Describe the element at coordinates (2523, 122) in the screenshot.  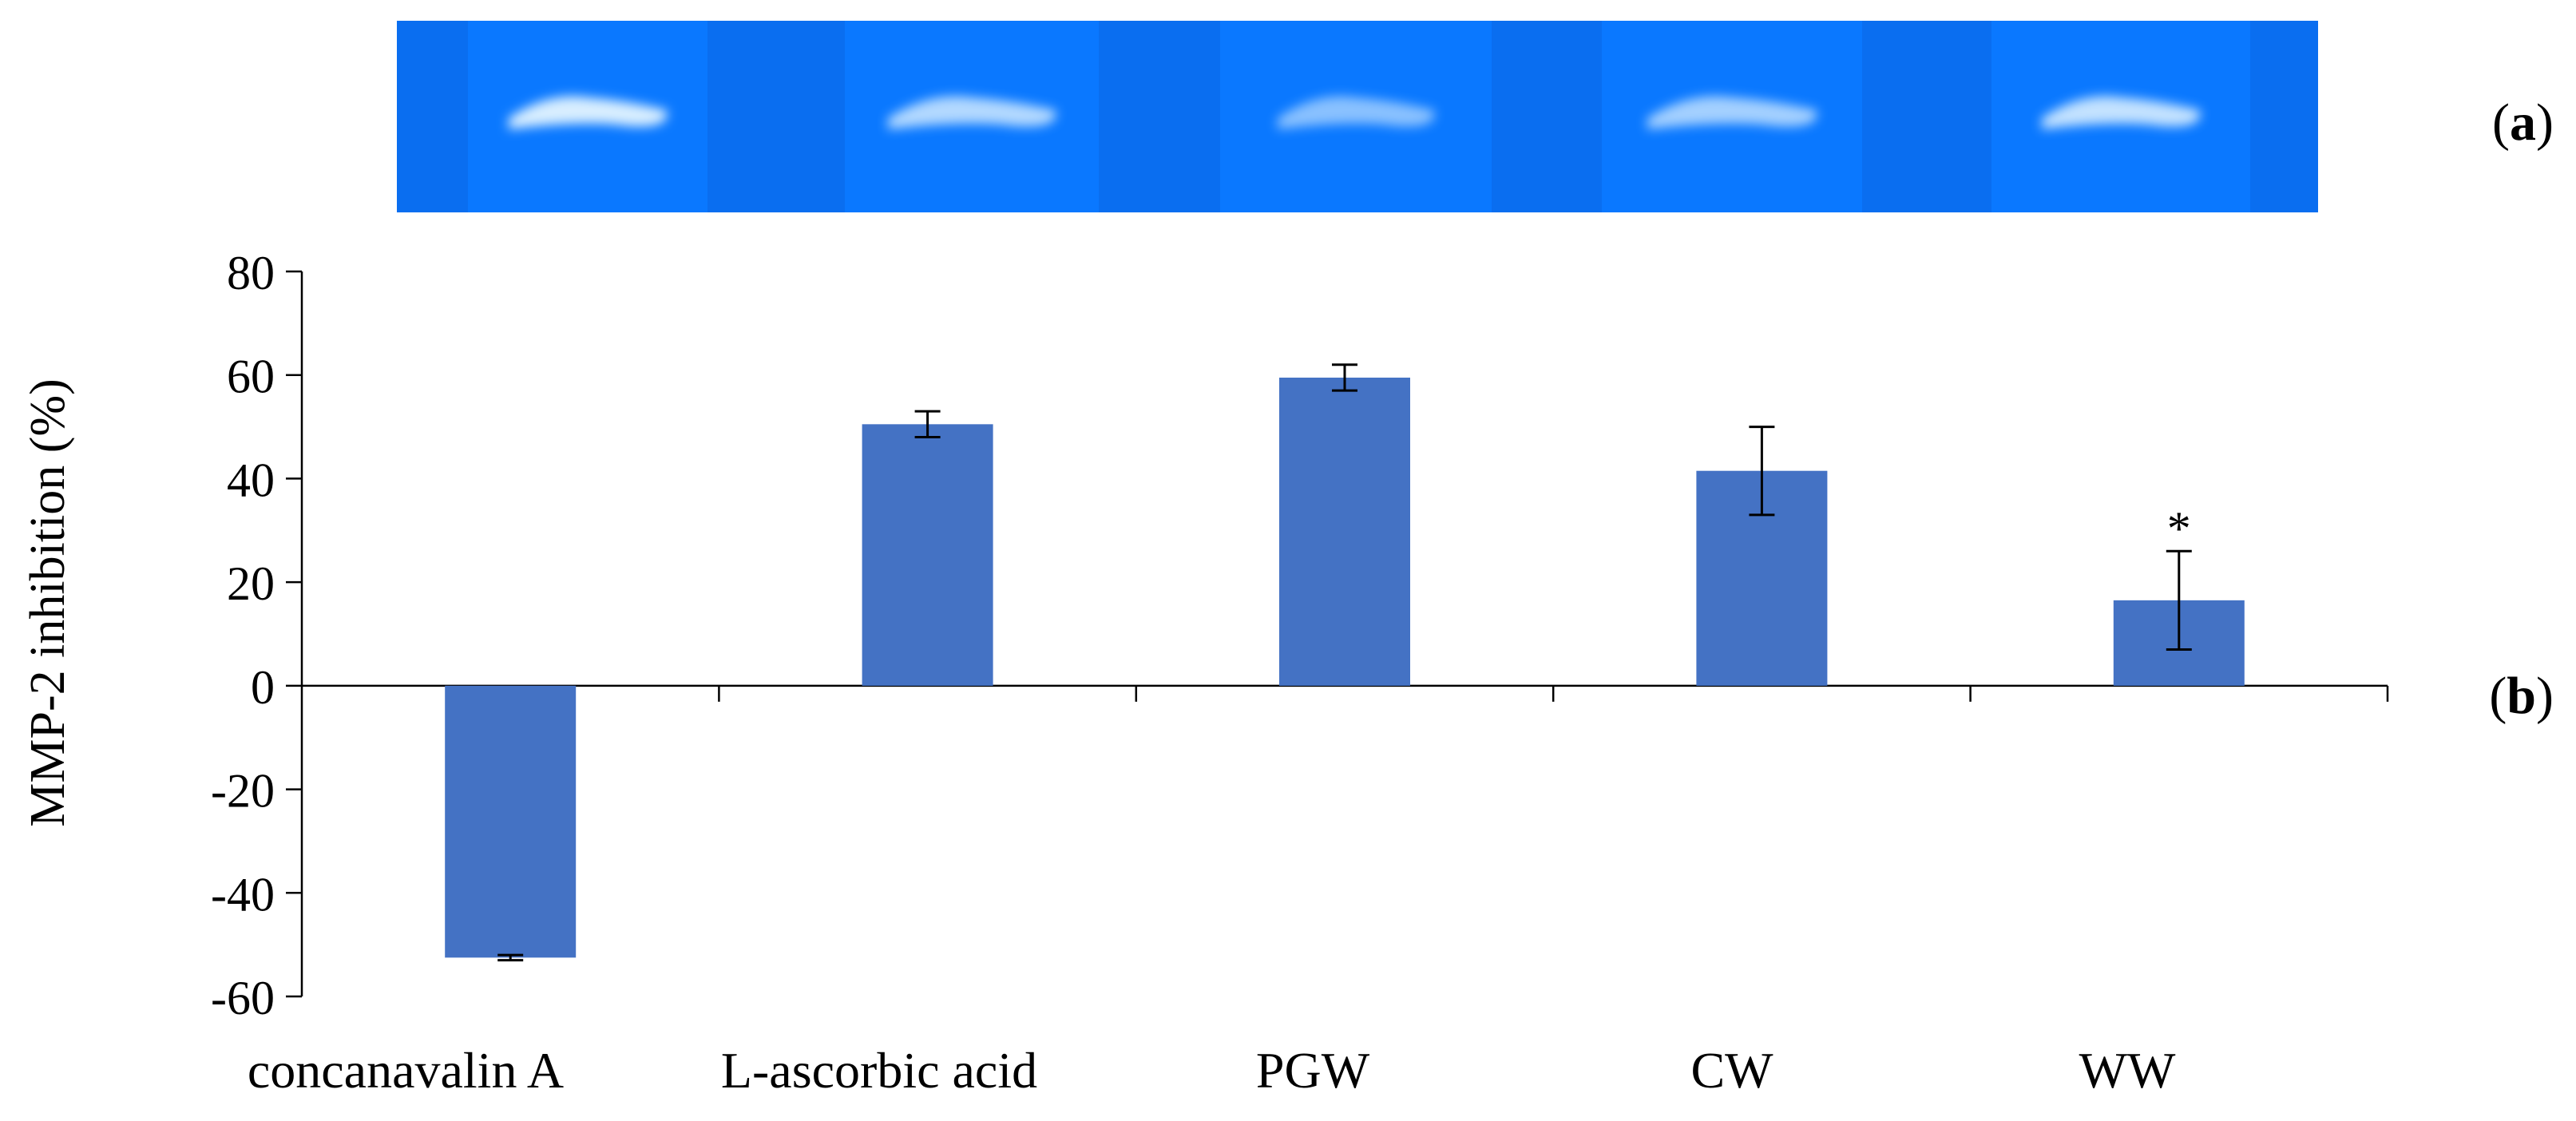
I see `panel-label-a: (a)` at that location.